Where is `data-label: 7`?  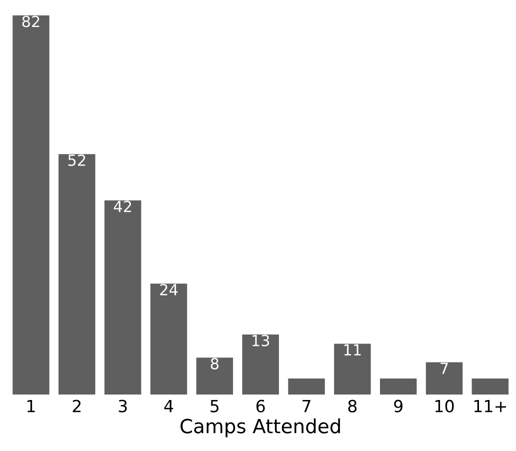 data-label: 7 is located at coordinates (444, 368).